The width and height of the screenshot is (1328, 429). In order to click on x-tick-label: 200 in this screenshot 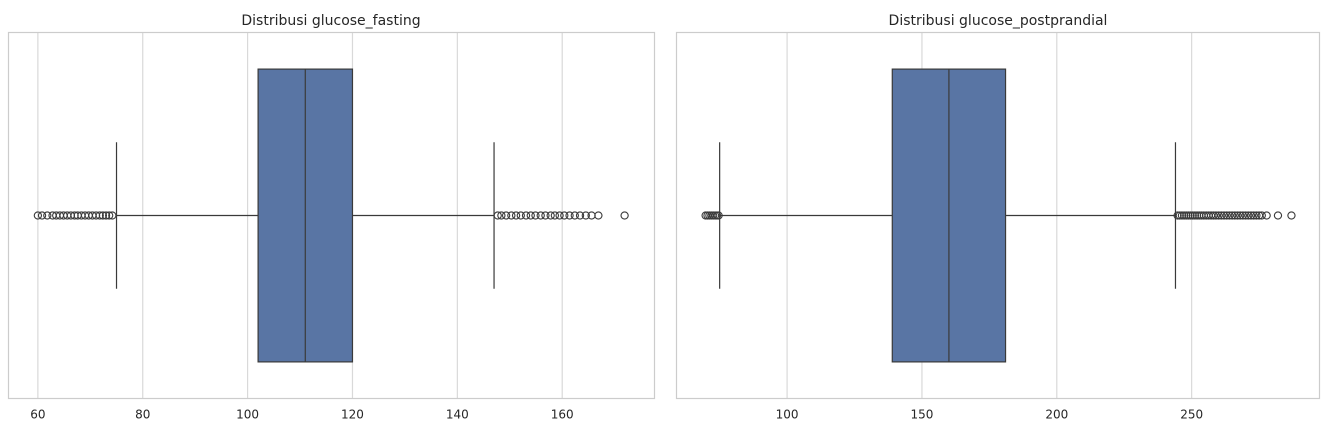, I will do `click(1056, 415)`.